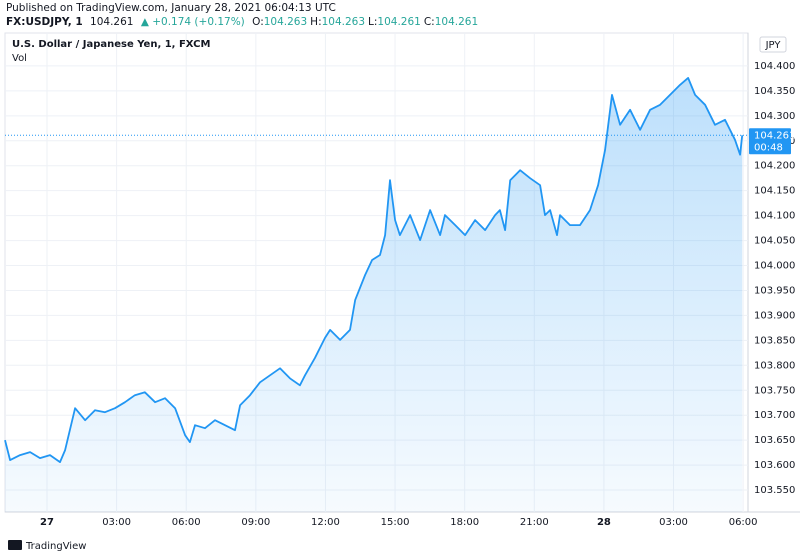  Describe the element at coordinates (774, 216) in the screenshot. I see `y-tick-label: 104.100` at that location.